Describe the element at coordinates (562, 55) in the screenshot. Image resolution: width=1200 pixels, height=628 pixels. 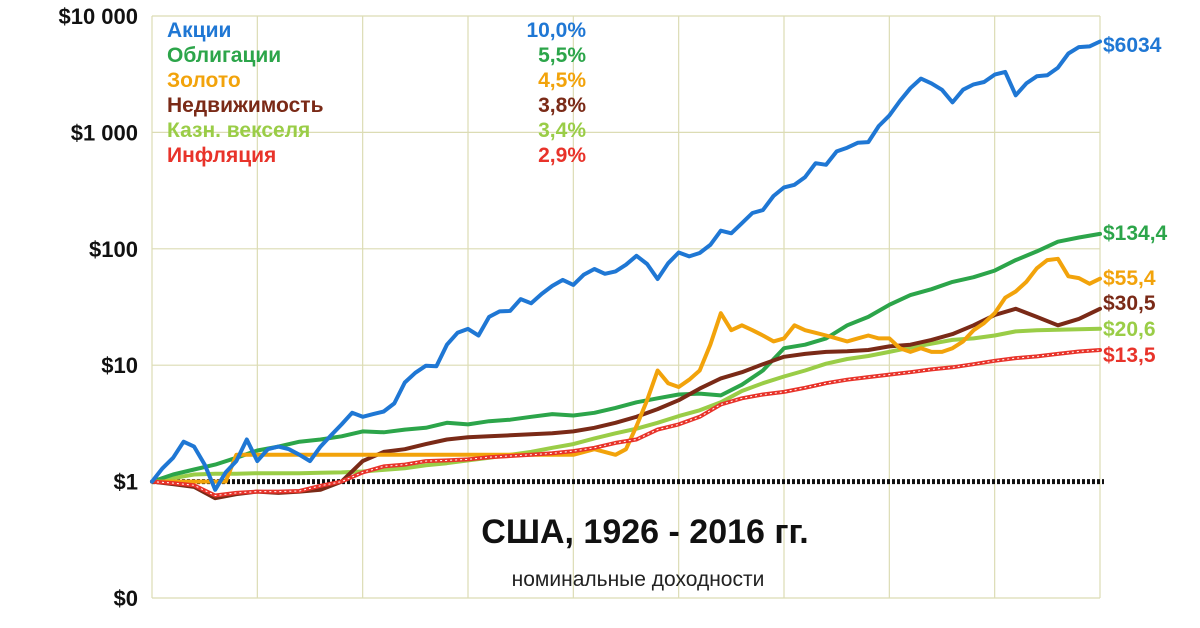
I see `legend-entry-rate: 5,5%` at that location.